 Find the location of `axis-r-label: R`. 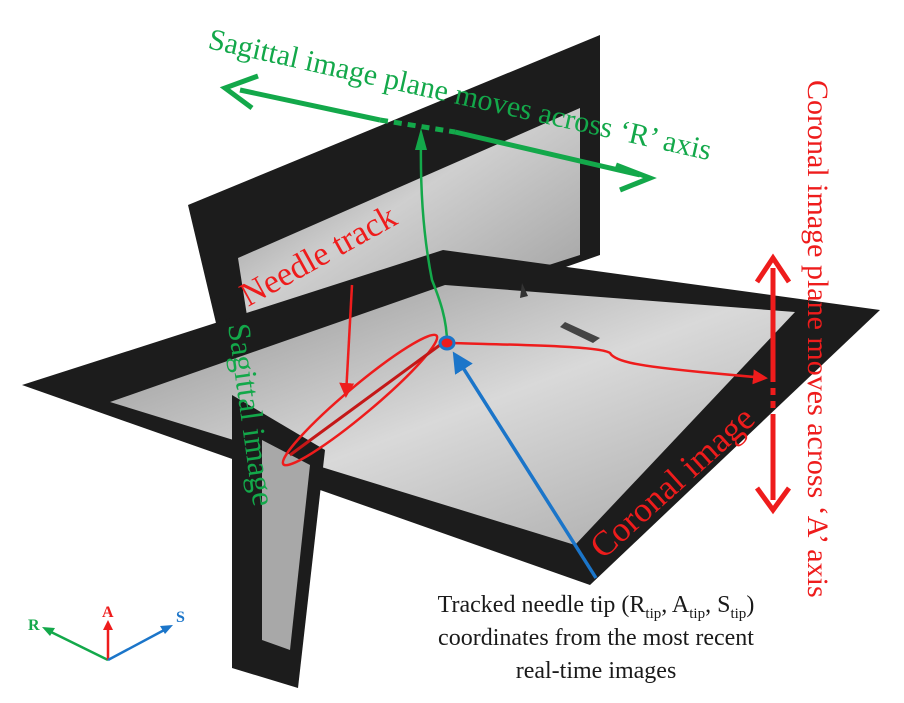

axis-r-label: R is located at coordinates (34, 625).